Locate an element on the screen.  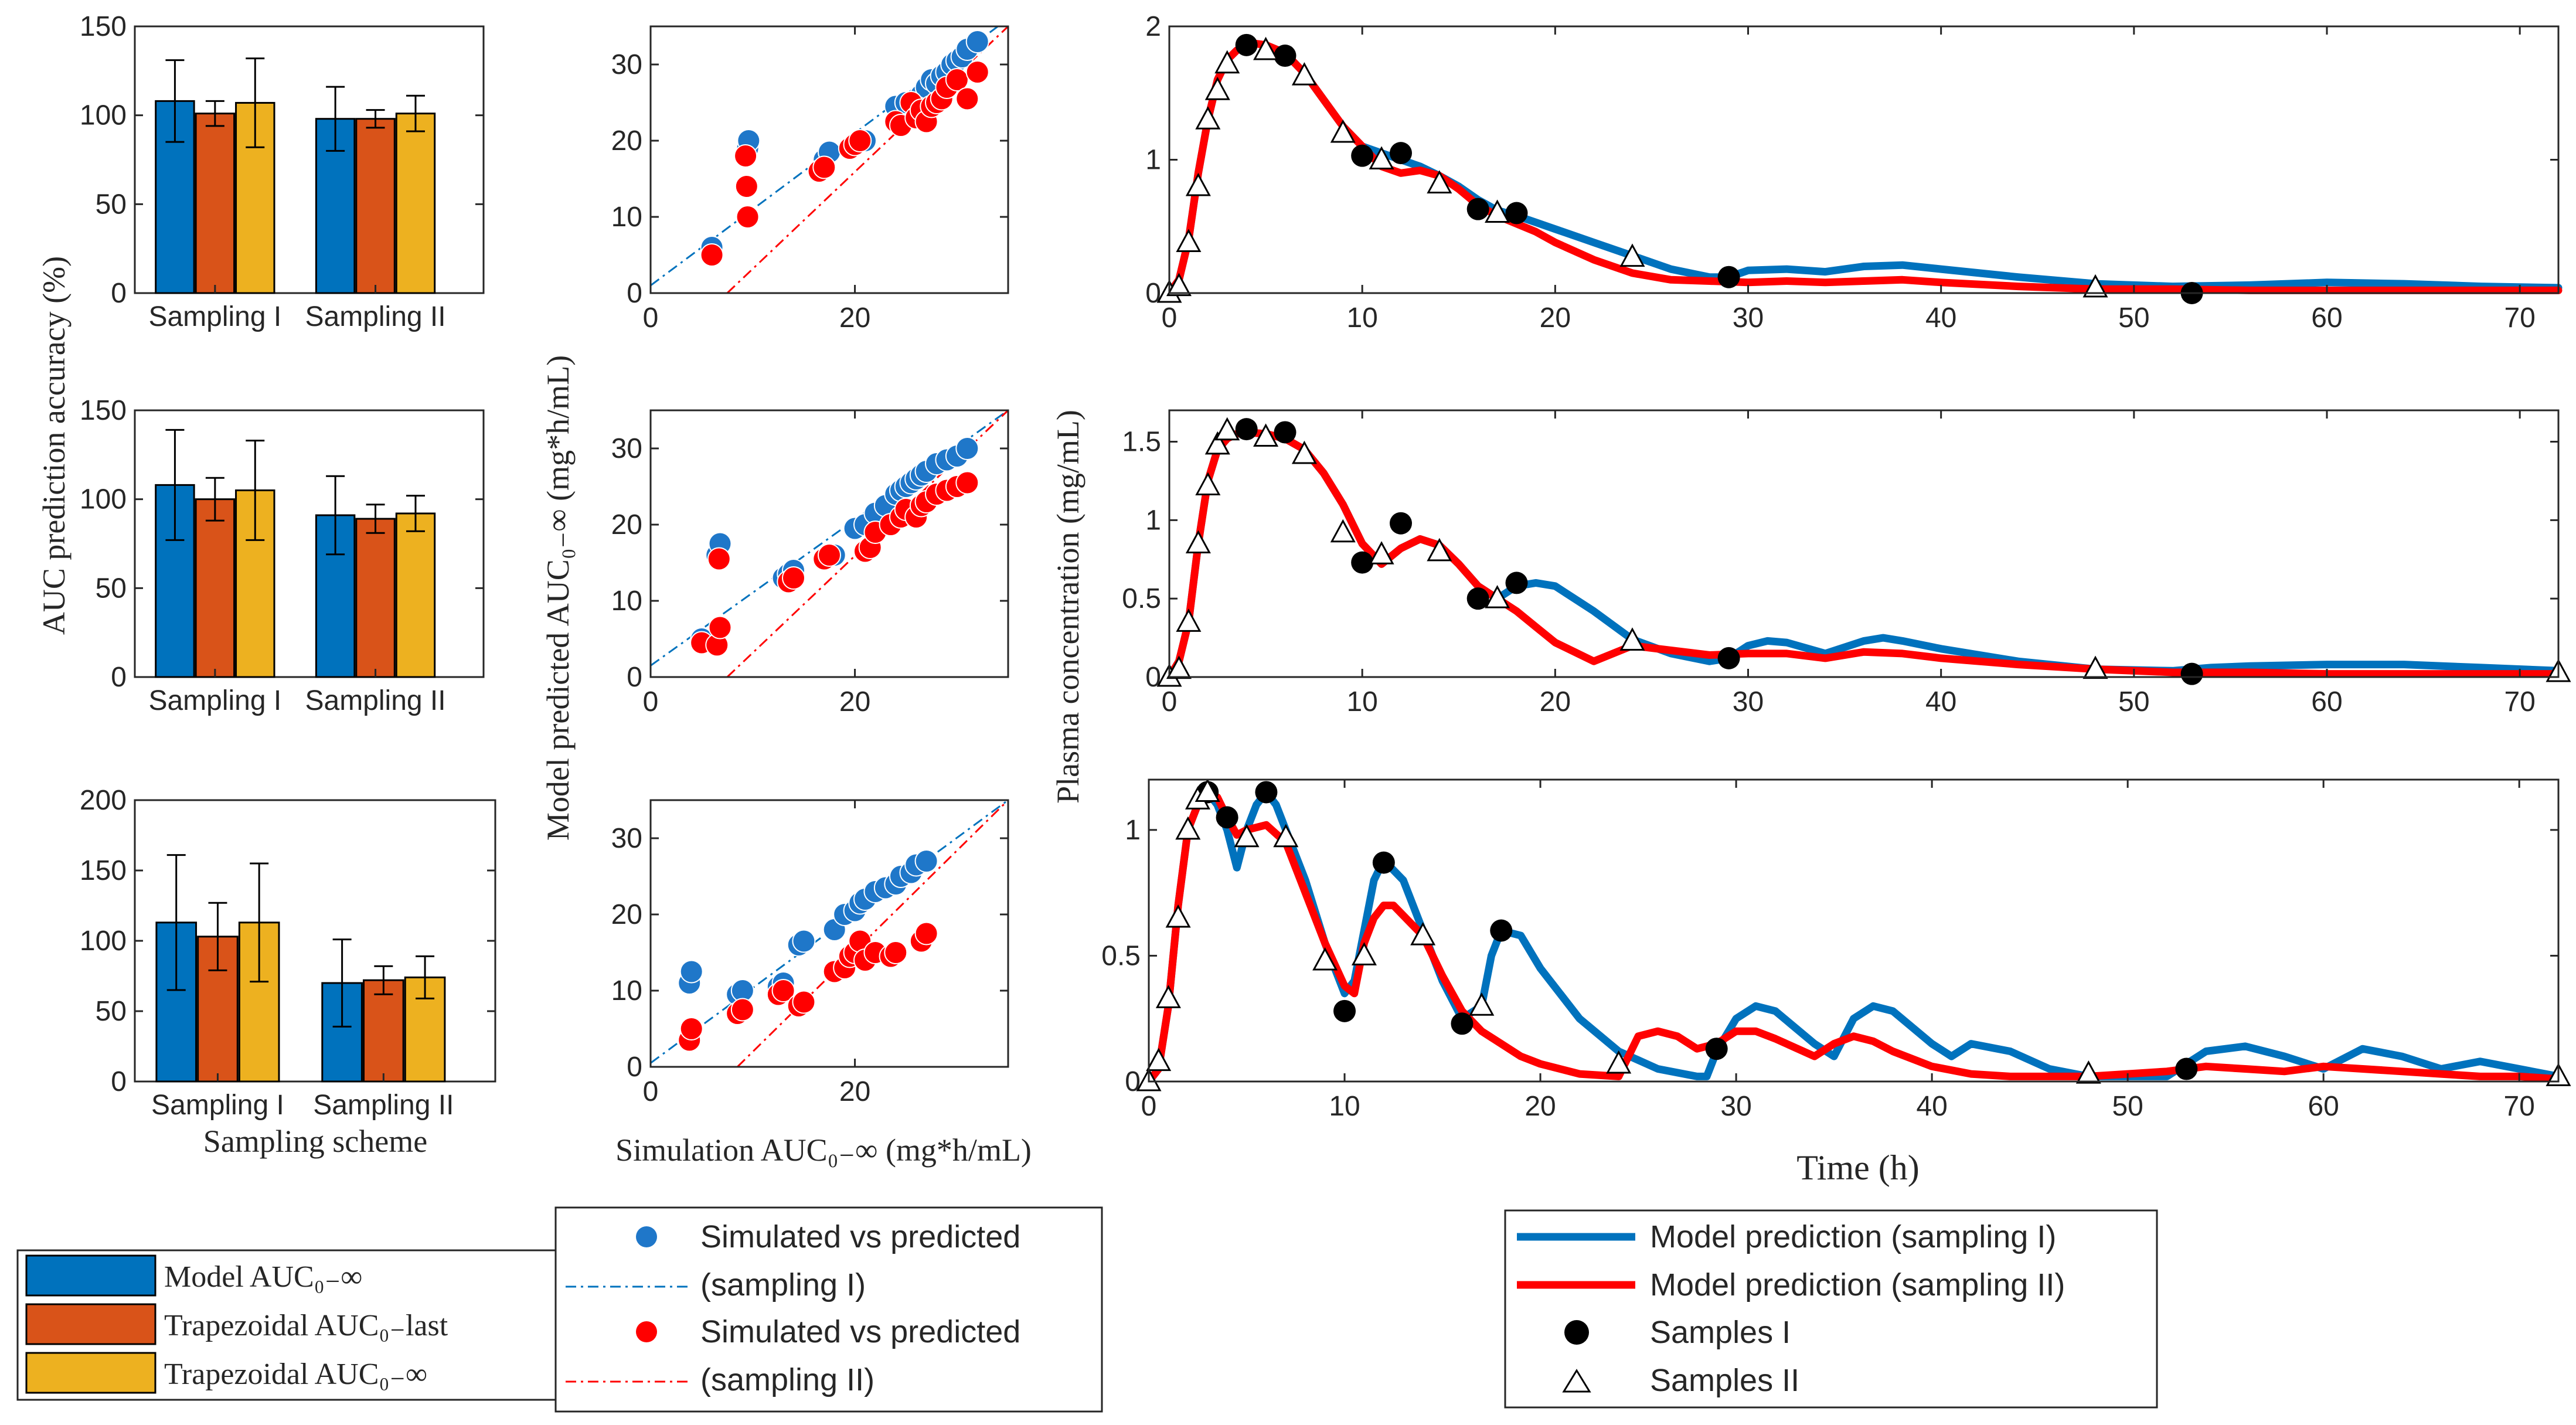
y-tick-label: 1.5 is located at coordinates (1141, 443).